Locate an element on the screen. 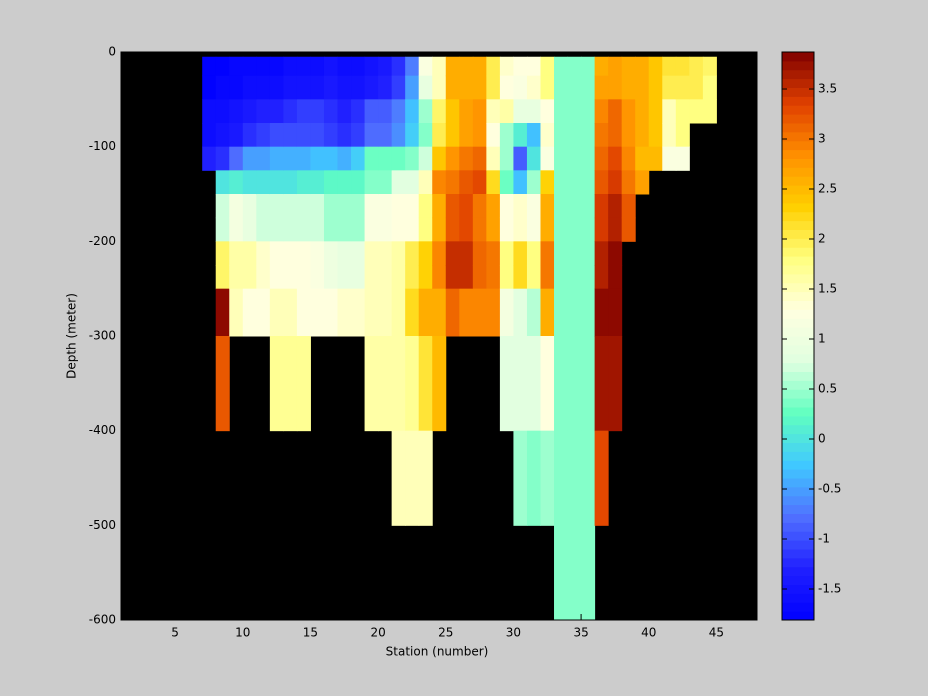 The height and width of the screenshot is (696, 928). colorbar-tick-label: 3.5 is located at coordinates (827, 89).